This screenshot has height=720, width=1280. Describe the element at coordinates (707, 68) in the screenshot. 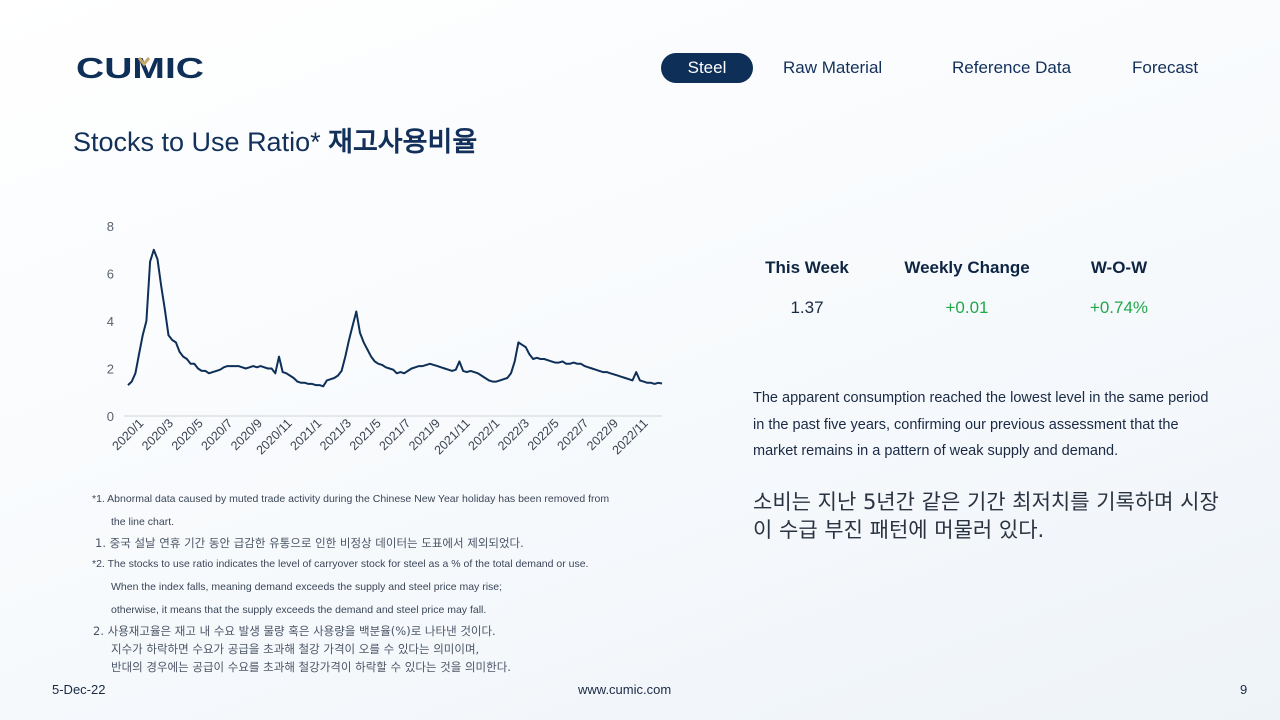

I see `tab-steel: Steel` at that location.